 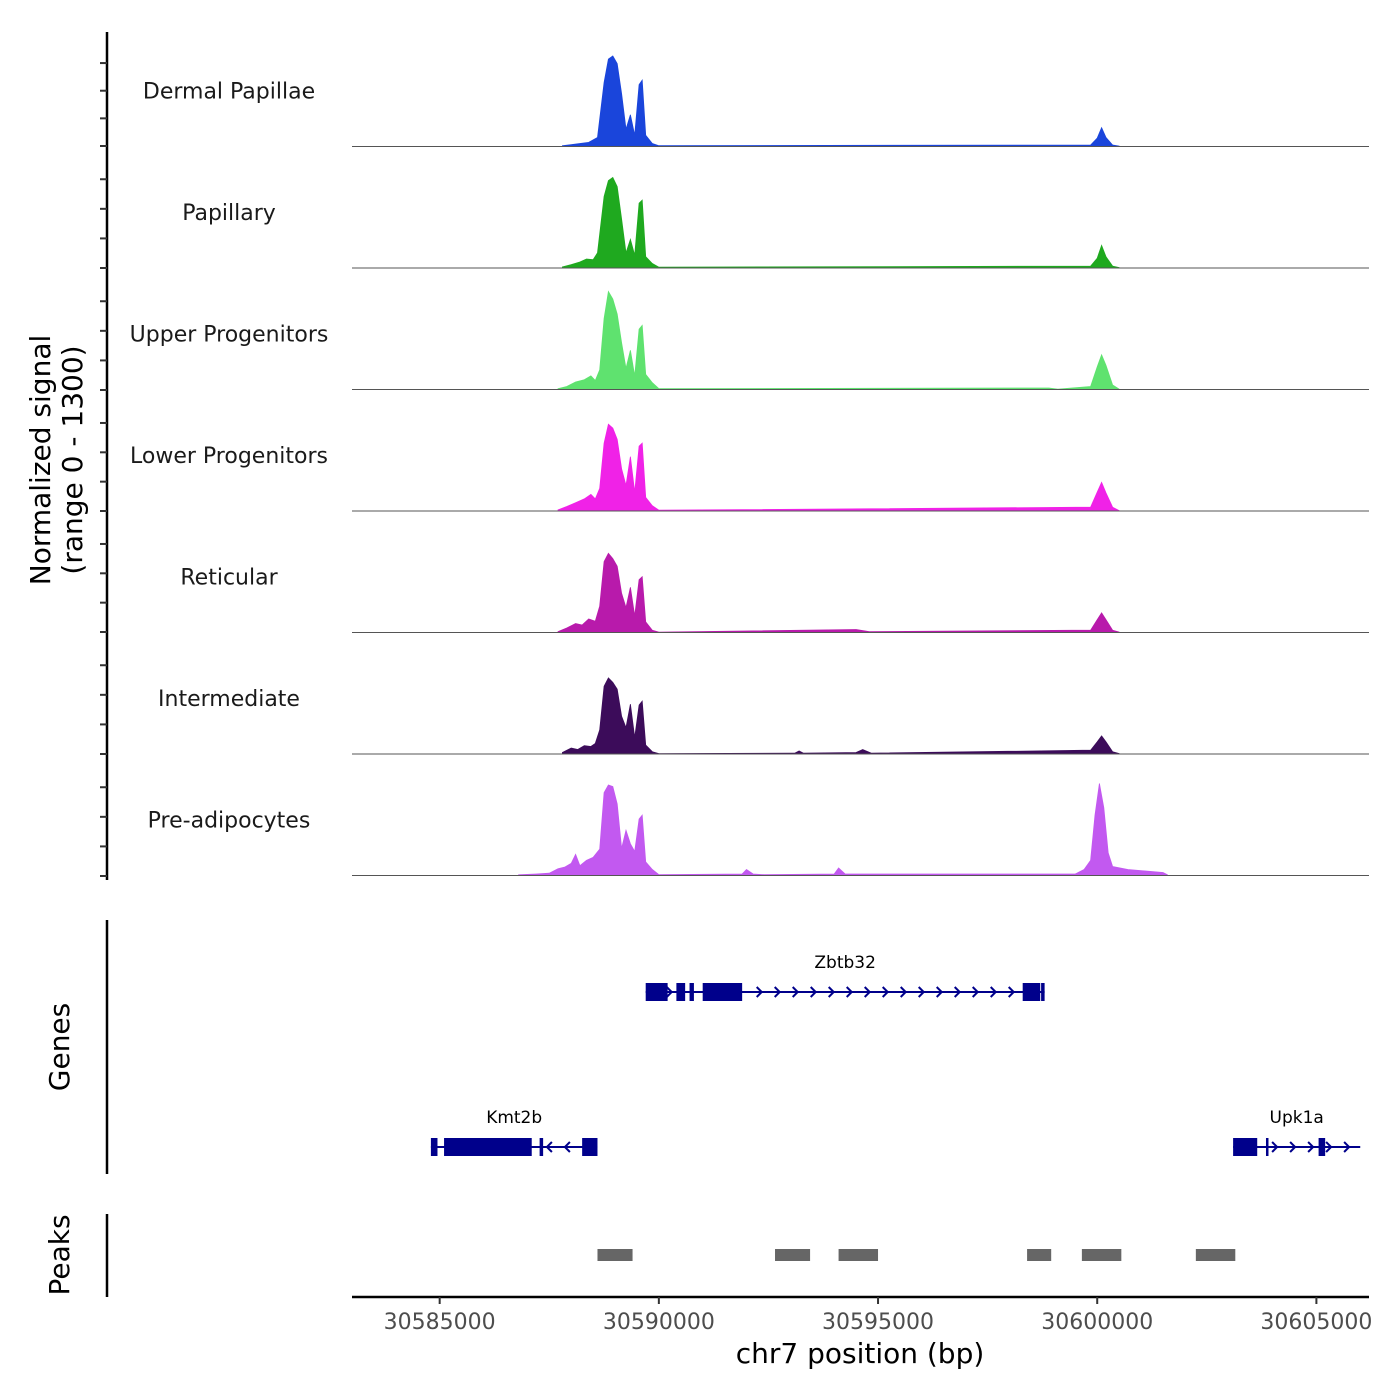 I want to click on x-tick-label: 30605000, so click(x=1316, y=1322).